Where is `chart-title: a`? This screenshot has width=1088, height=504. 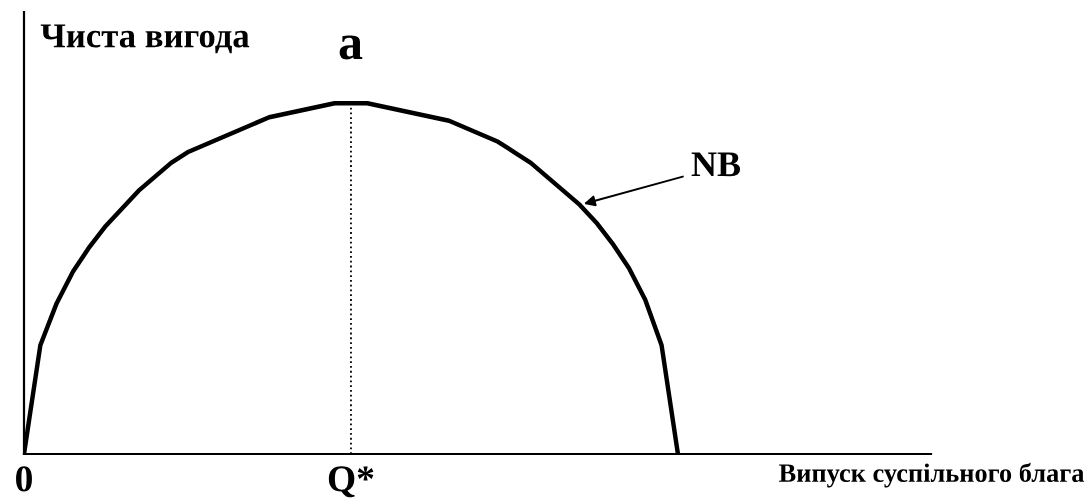
chart-title: a is located at coordinates (351, 47).